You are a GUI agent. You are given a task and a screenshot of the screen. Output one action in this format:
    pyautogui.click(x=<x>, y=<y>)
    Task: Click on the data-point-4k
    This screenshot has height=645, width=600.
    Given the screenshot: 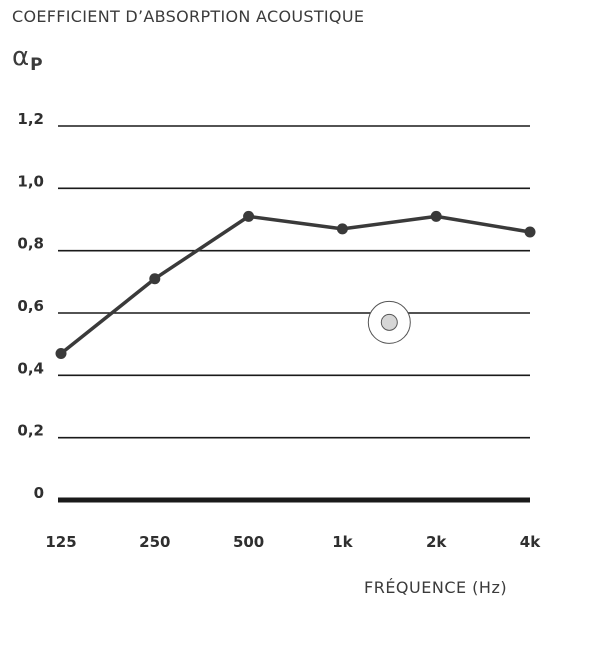 What is the action you would take?
    pyautogui.click(x=530, y=232)
    